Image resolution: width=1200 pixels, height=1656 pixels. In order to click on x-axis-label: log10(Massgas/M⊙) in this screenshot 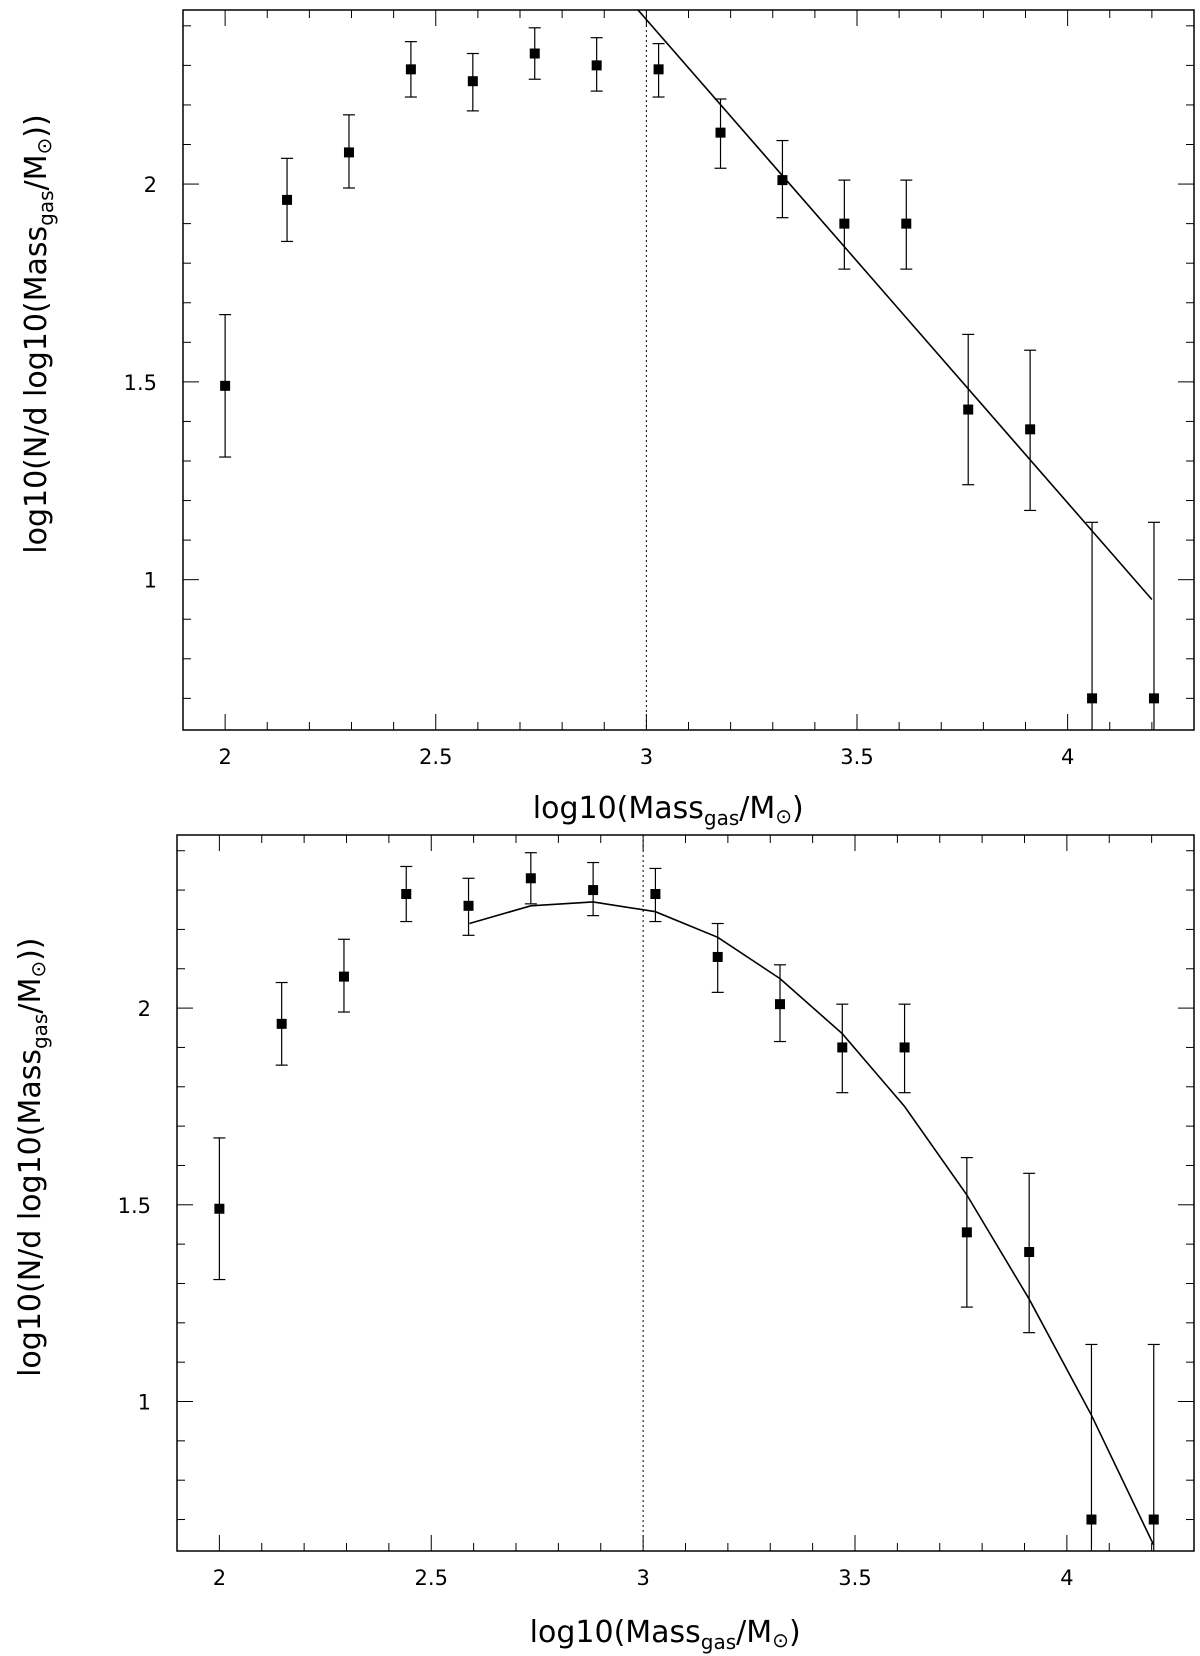, I will do `click(665, 1634)`.